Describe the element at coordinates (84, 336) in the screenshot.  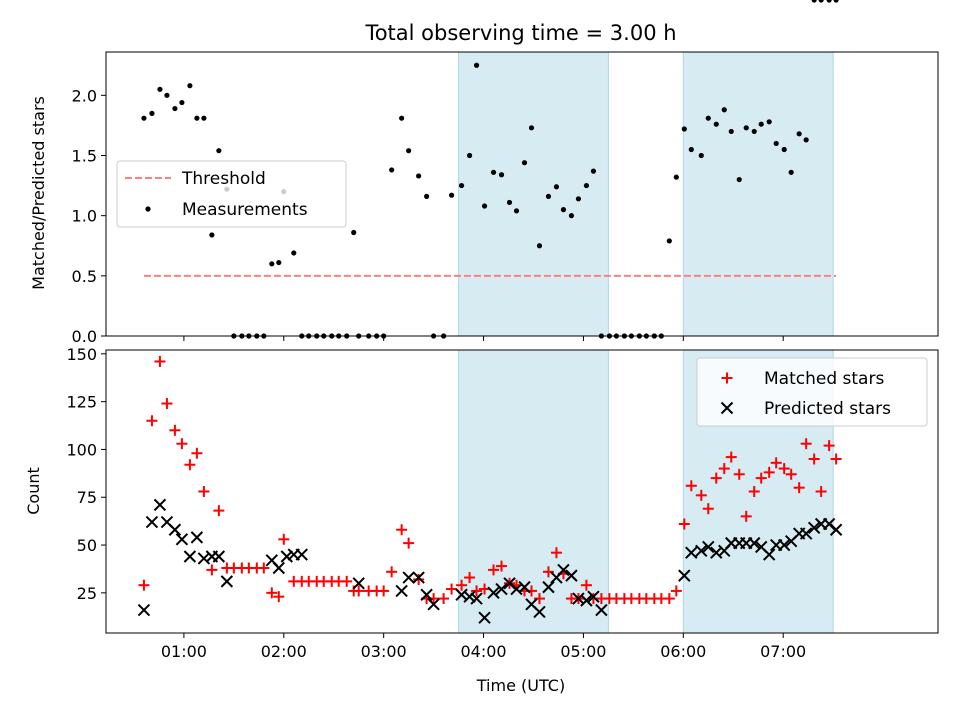
I see `top-y-tick-label: 0.0` at that location.